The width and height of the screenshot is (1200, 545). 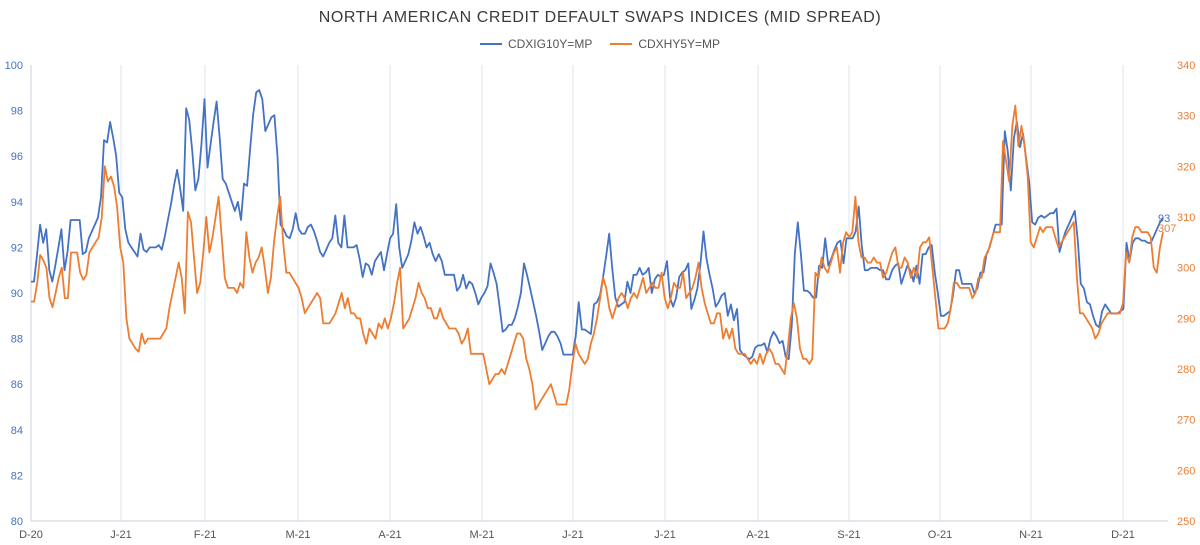 I want to click on x-tick-label: D-20, so click(x=31, y=535).